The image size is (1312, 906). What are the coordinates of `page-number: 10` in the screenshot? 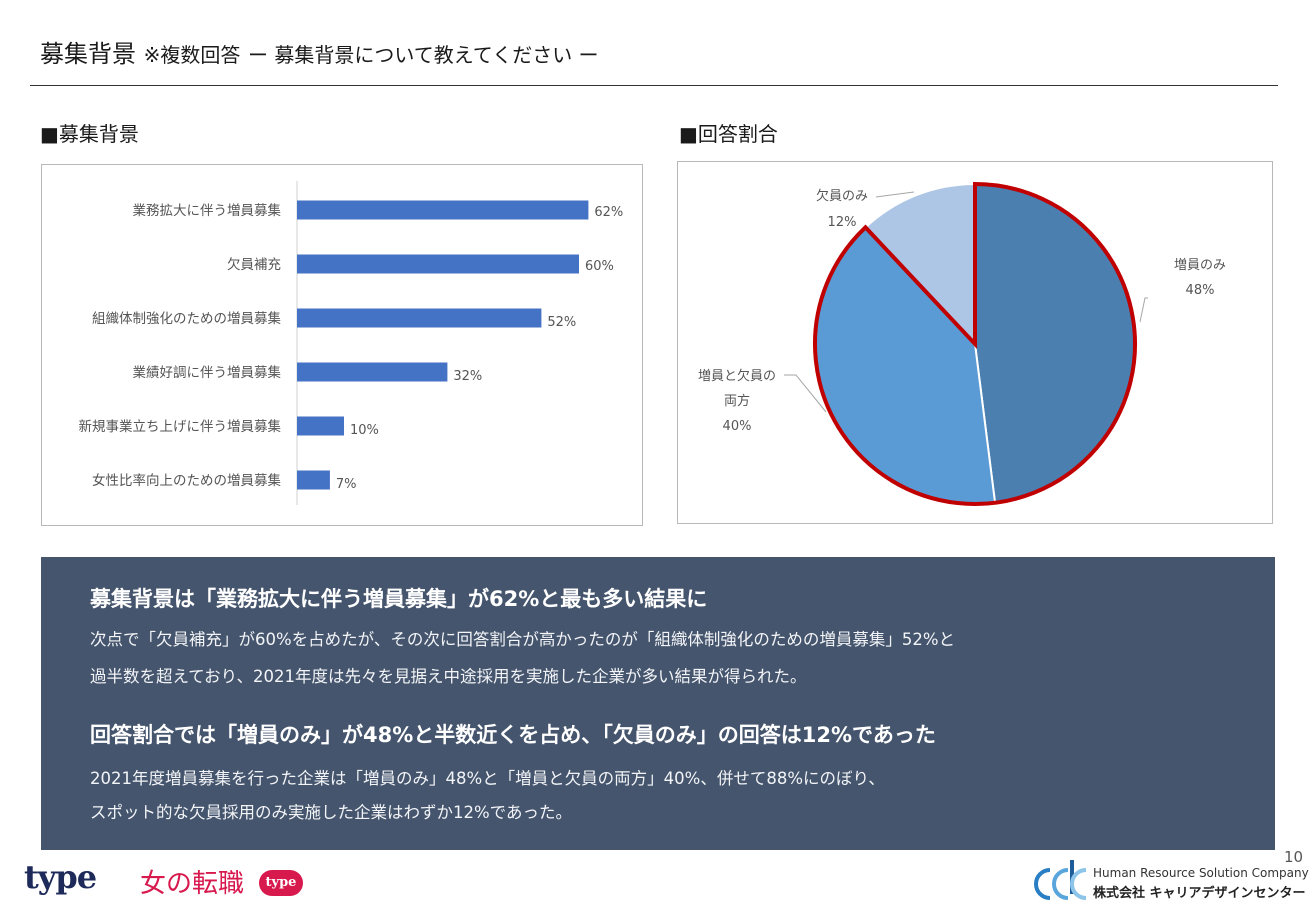 It's located at (1294, 857).